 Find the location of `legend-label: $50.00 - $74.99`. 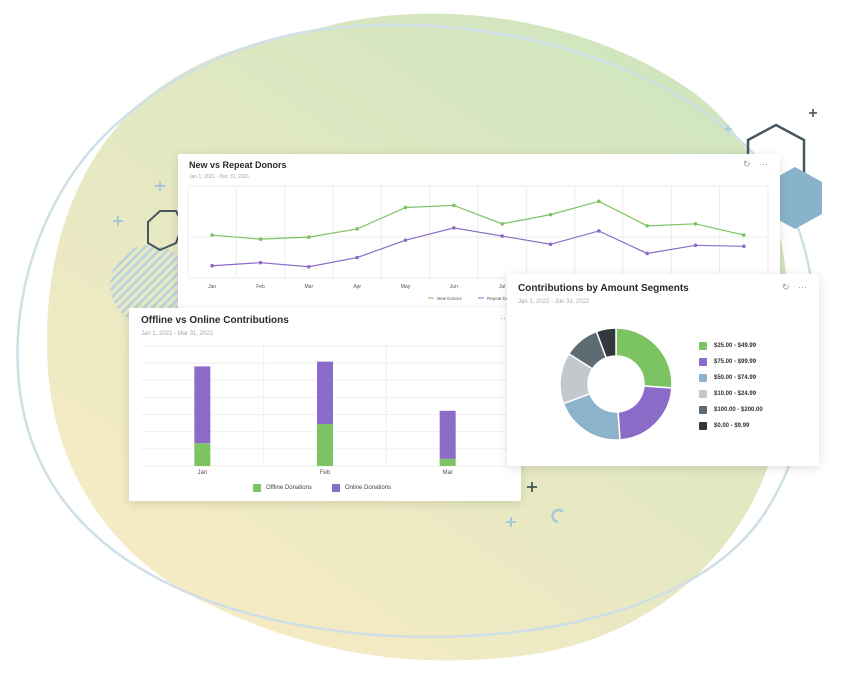

legend-label: $50.00 - $74.99 is located at coordinates (735, 378).